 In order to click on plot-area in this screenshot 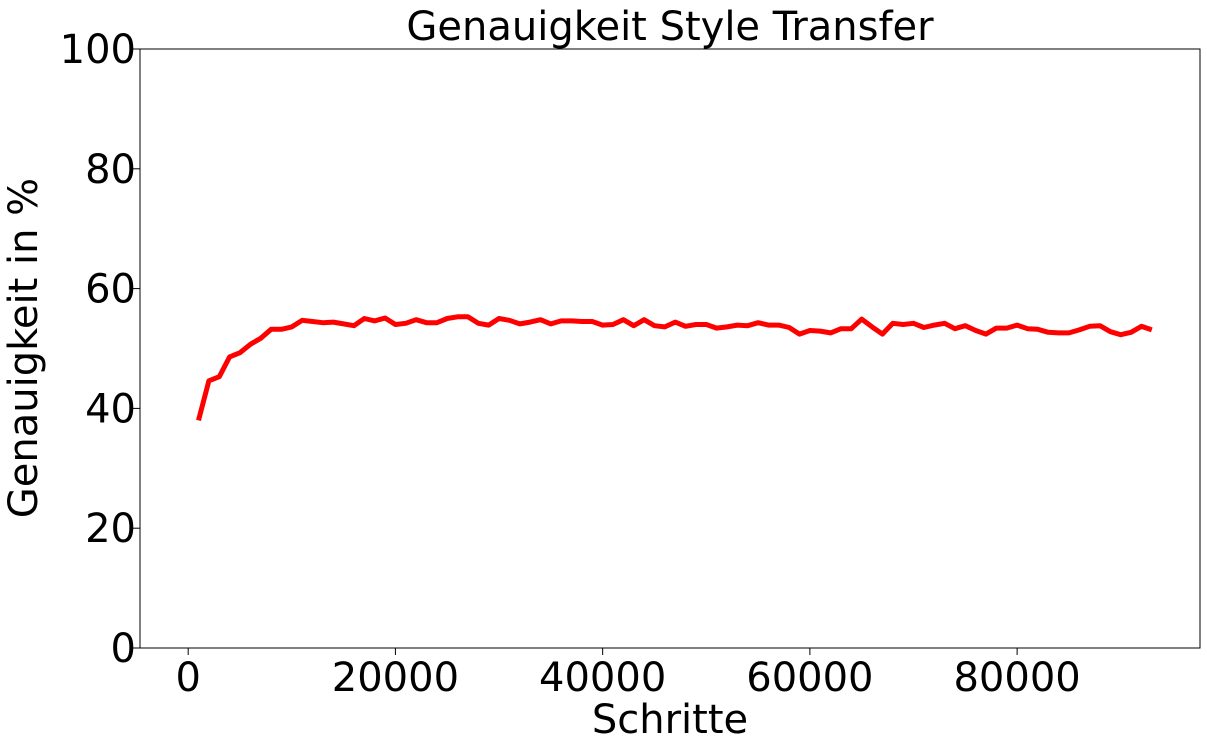, I will do `click(674, 368)`.